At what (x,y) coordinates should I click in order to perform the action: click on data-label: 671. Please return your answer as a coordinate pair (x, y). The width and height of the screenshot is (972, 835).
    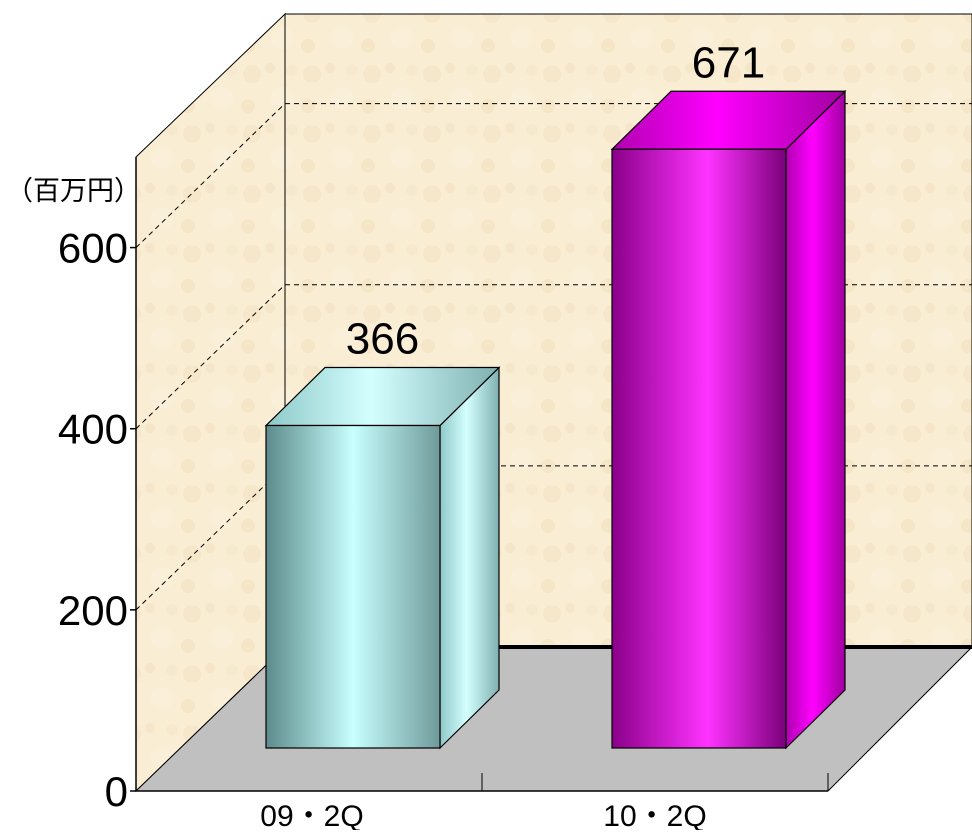
    Looking at the image, I should click on (728, 62).